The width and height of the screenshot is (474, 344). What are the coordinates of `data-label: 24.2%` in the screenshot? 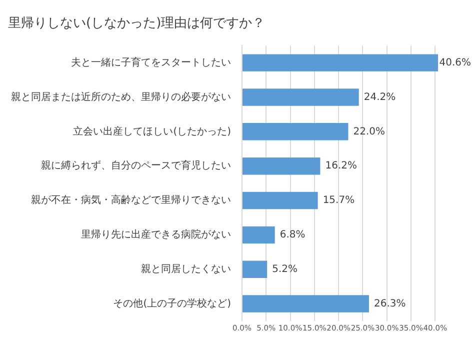 It's located at (380, 97).